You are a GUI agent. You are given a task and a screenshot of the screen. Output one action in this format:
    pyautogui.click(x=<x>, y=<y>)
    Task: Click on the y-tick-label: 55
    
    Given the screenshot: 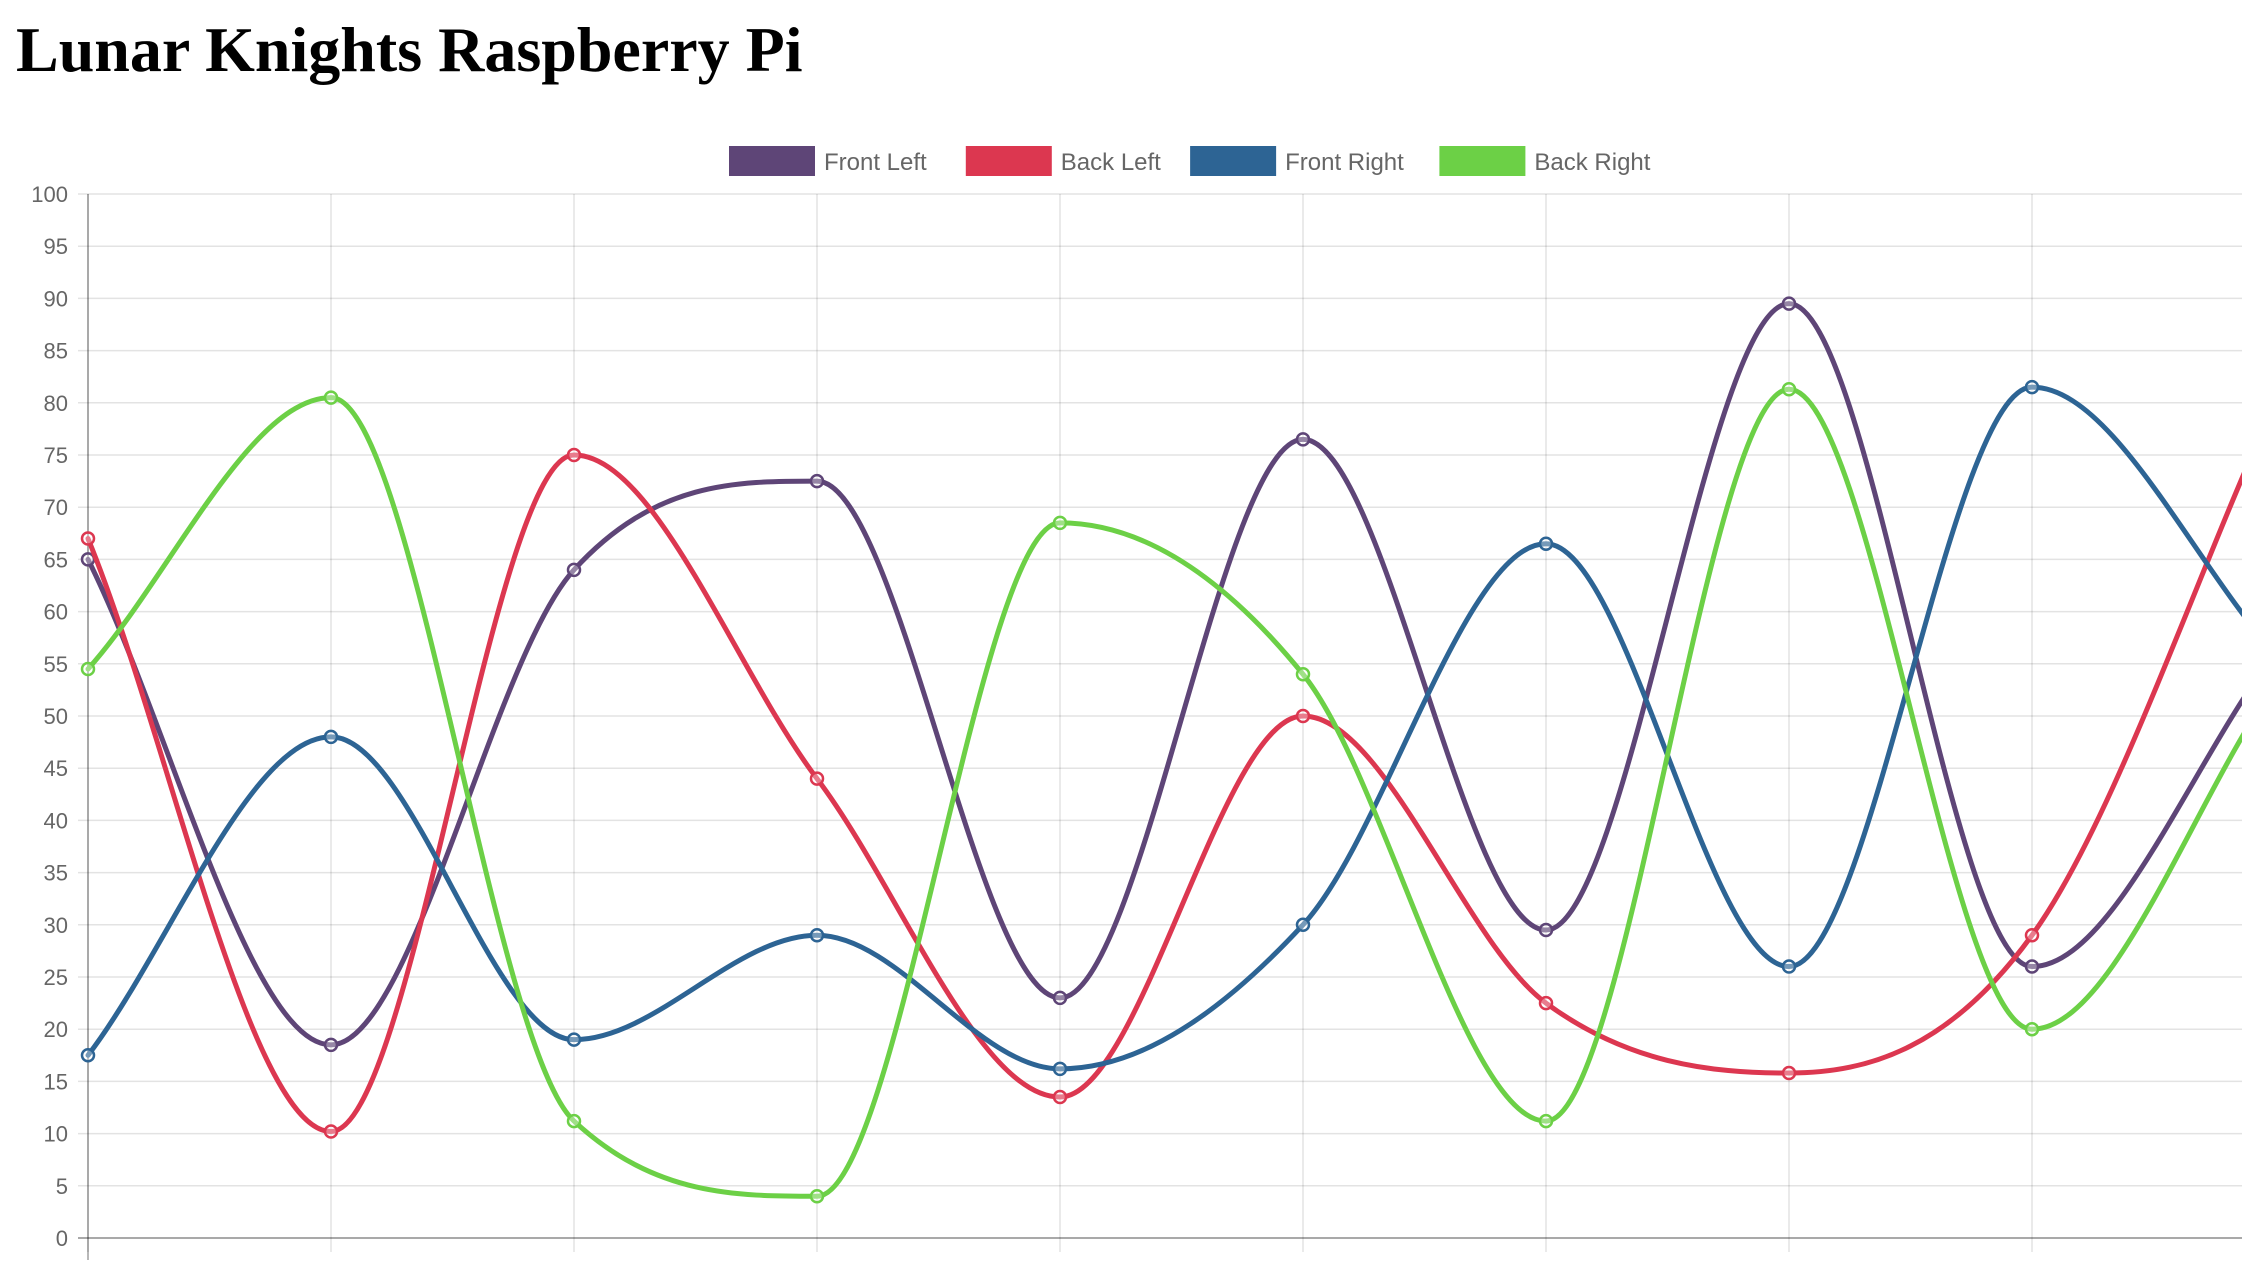 What is the action you would take?
    pyautogui.click(x=56, y=664)
    